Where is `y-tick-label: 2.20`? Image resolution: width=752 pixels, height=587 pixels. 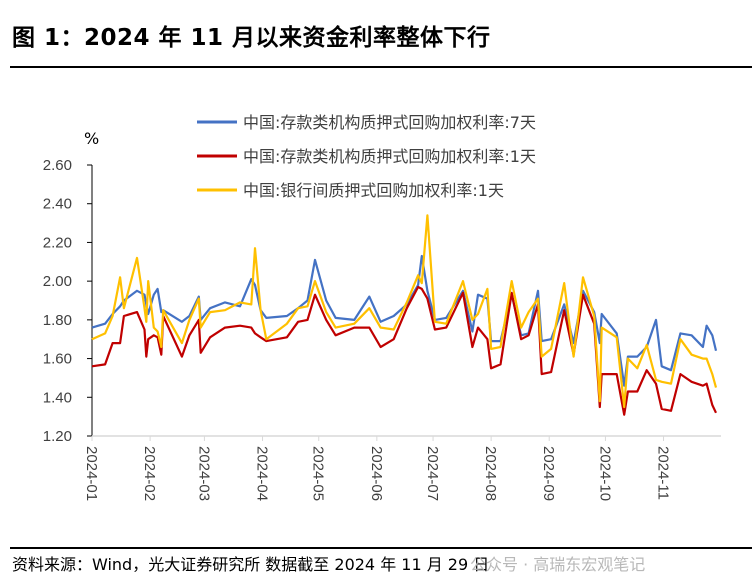 y-tick-label: 2.20 is located at coordinates (57, 242).